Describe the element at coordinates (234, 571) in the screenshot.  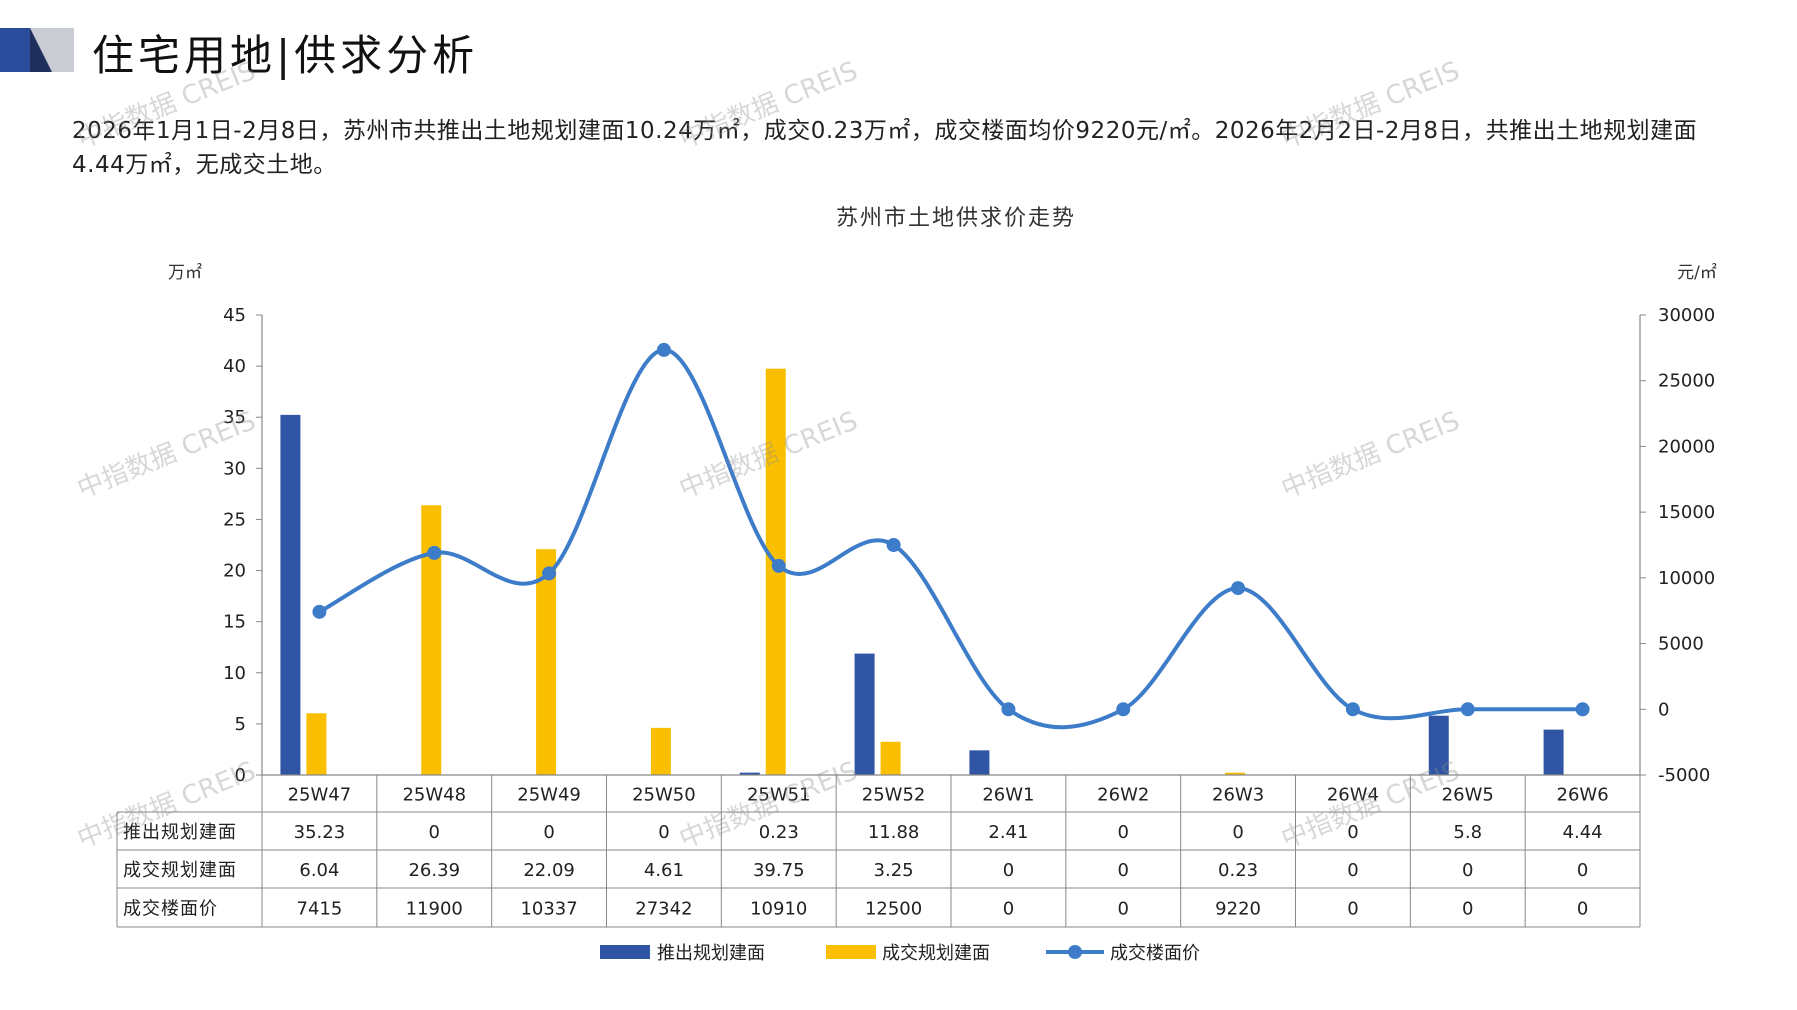
I see `left-tick-label: 20` at that location.